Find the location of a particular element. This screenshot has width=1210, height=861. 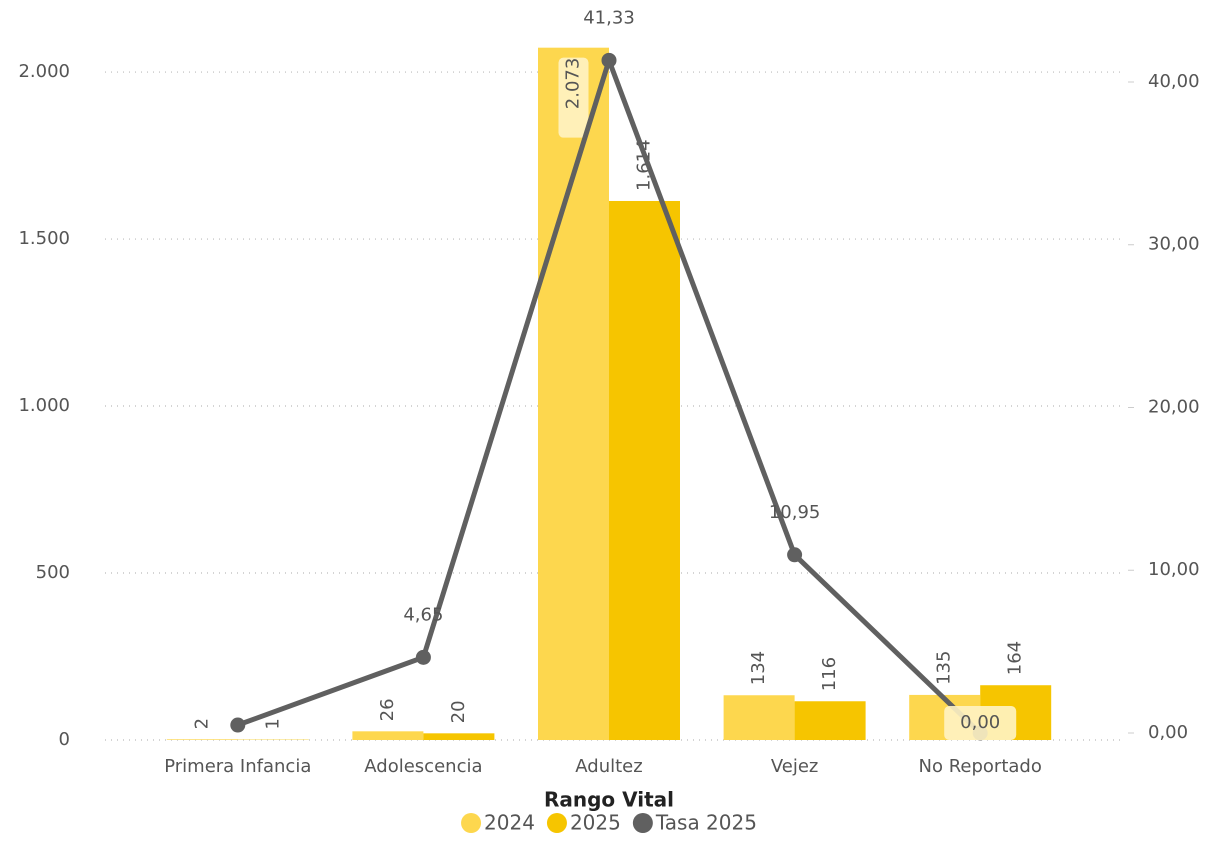

data-label: 2.073 is located at coordinates (573, 84).